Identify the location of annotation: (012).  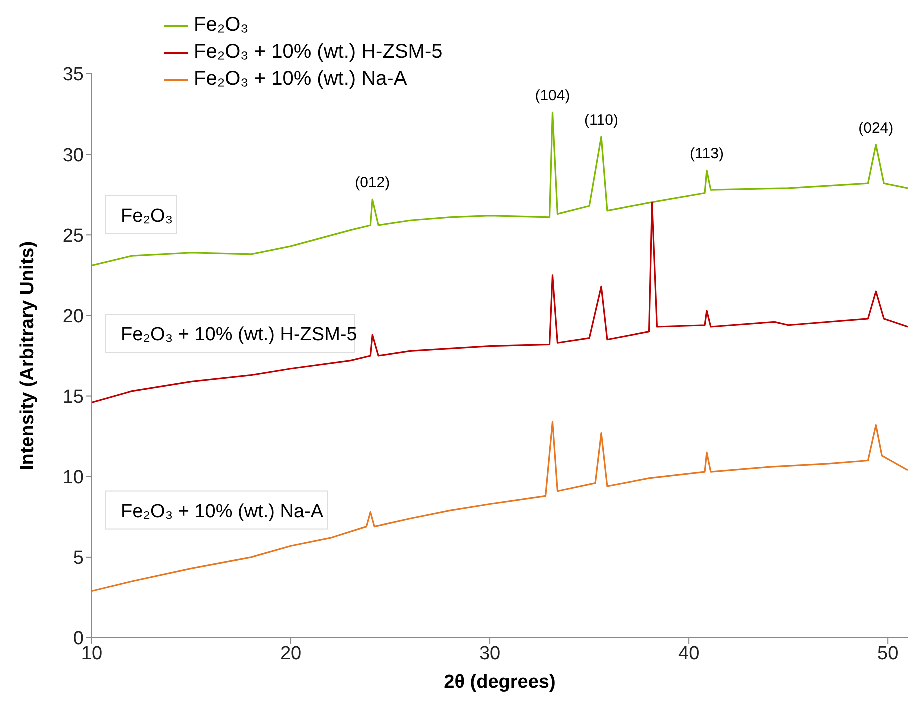
(372, 183).